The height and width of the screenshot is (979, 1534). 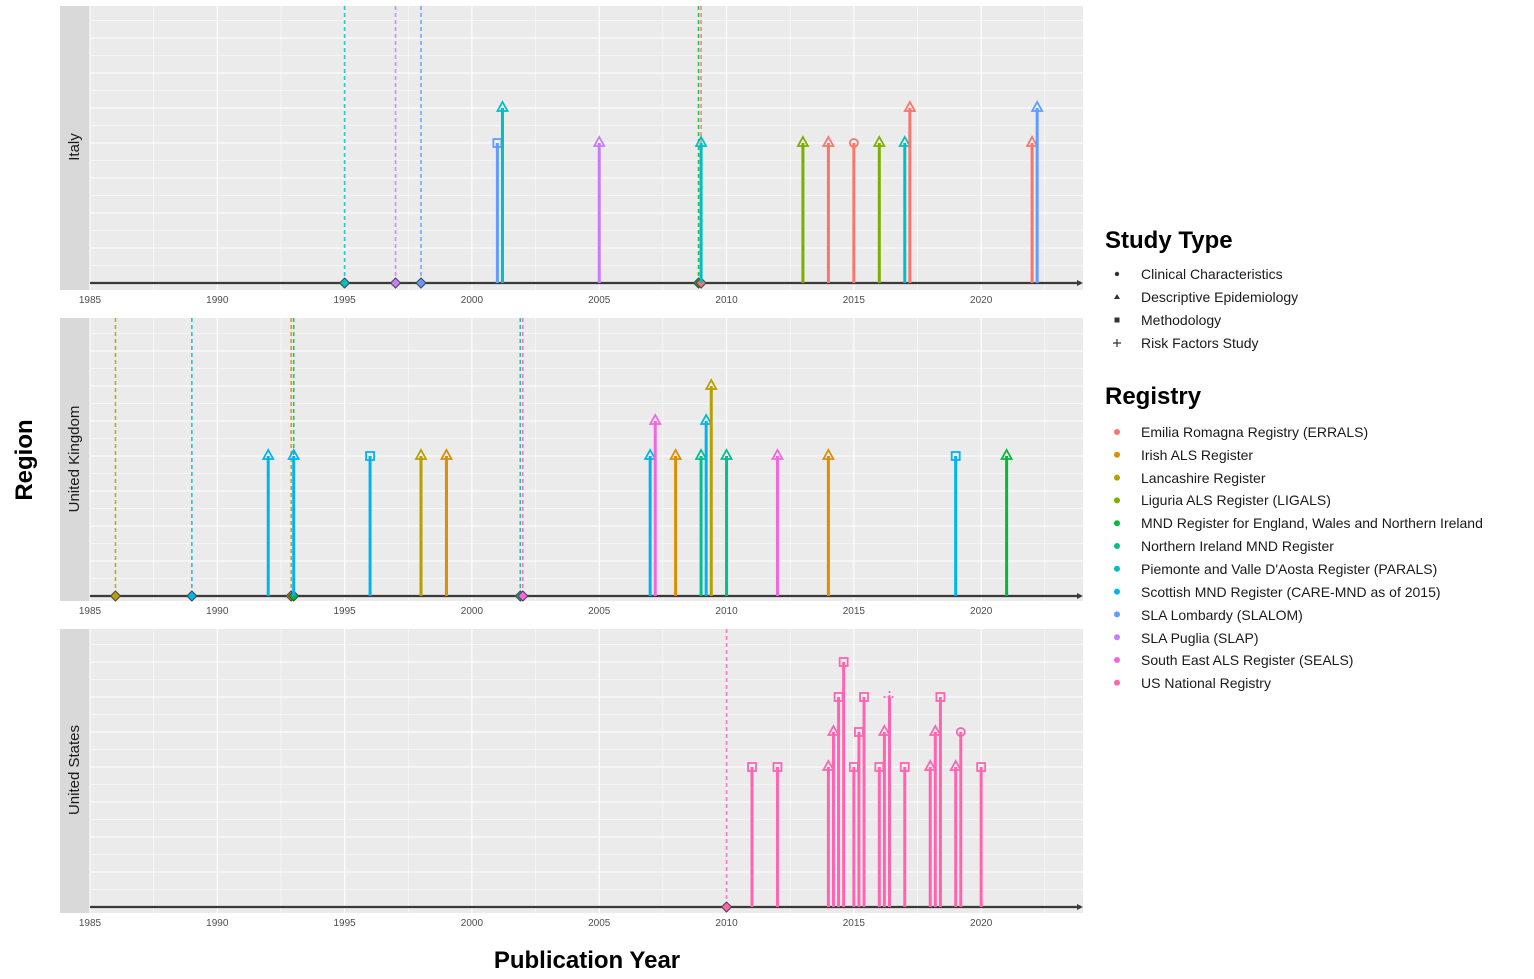 I want to click on panel-strip-label-italy: Italy, so click(x=74, y=147).